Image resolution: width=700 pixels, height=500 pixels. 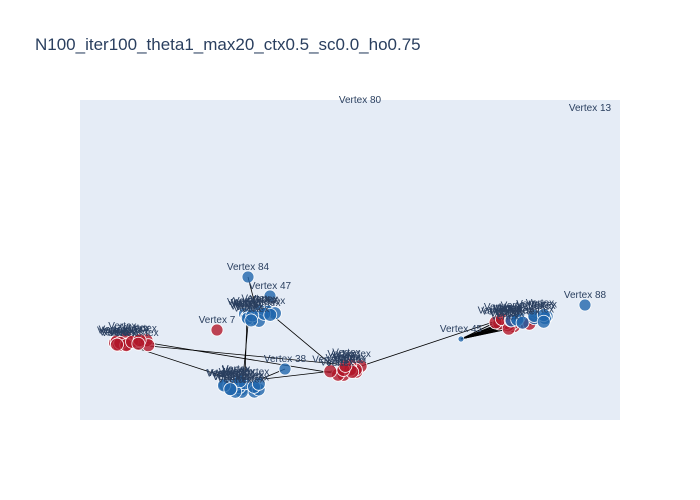 What do you see at coordinates (285, 359) in the screenshot?
I see `vertex-label: Vertex 38` at bounding box center [285, 359].